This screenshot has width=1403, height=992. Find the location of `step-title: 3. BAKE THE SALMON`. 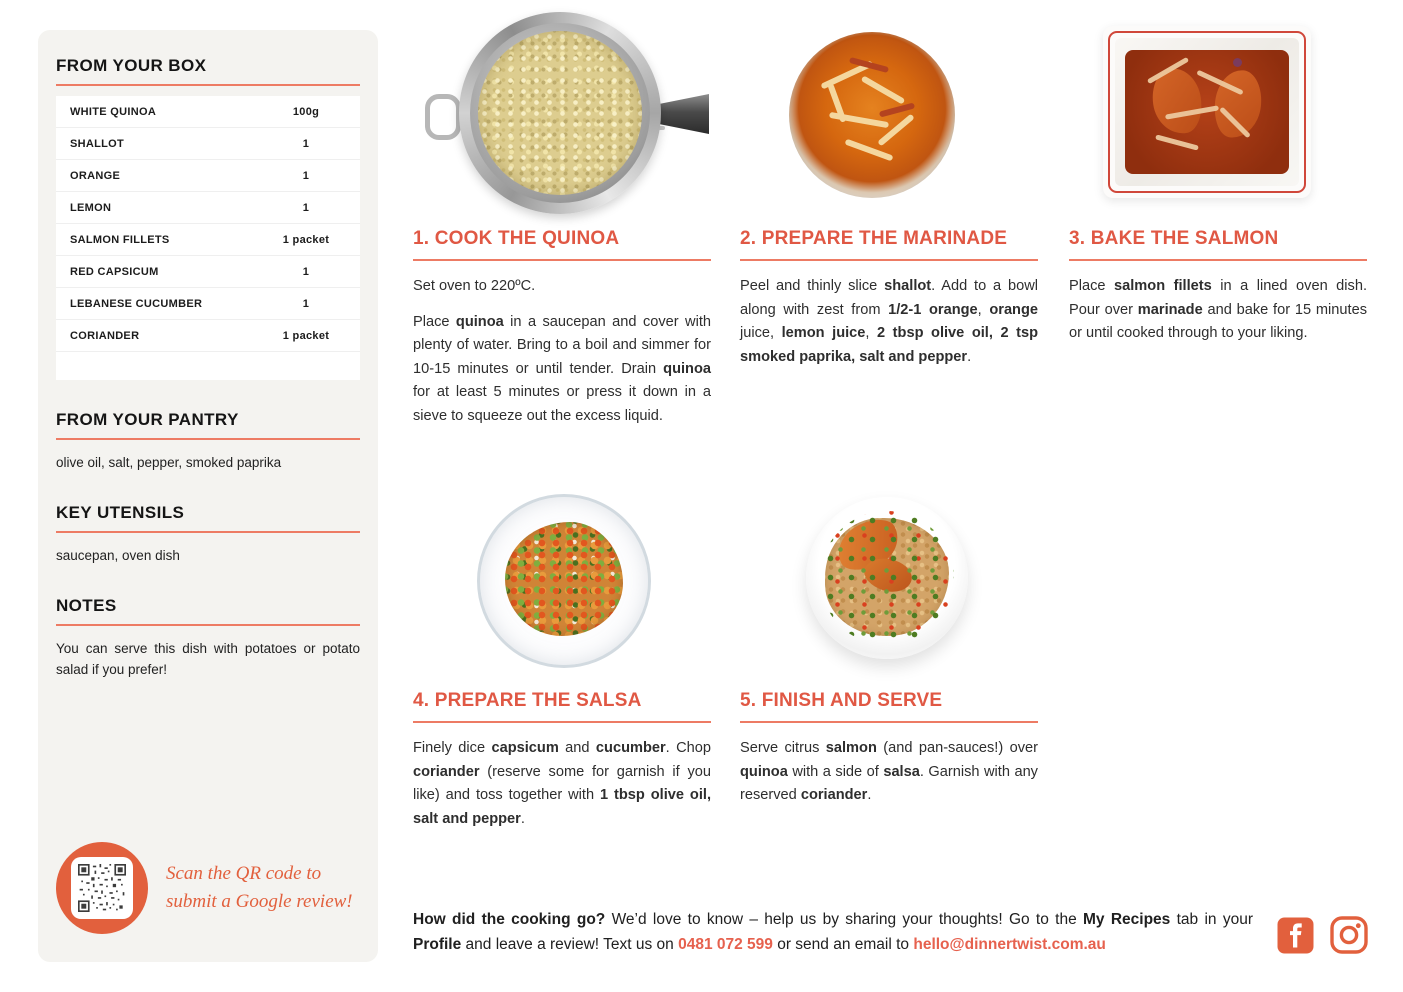

step-title: 3. BAKE THE SALMON is located at coordinates (1174, 238).